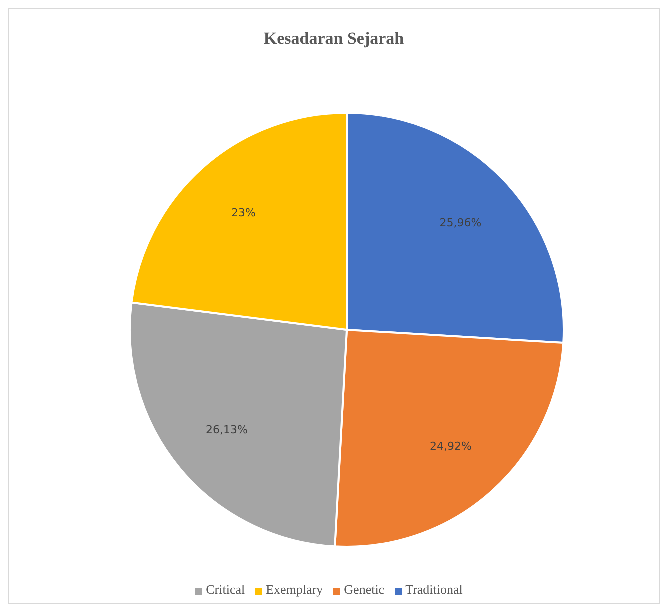 Image resolution: width=669 pixels, height=612 pixels. Describe the element at coordinates (295, 589) in the screenshot. I see `legend-label: Exemplary` at that location.